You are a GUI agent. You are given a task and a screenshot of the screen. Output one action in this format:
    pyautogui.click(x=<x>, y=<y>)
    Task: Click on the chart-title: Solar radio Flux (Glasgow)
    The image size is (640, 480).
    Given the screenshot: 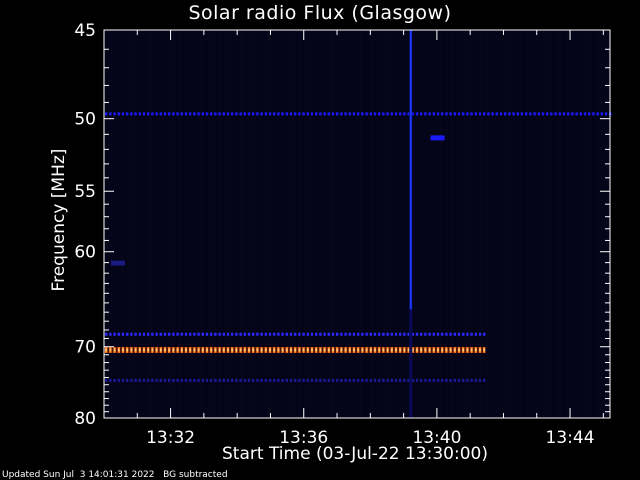 What is the action you would take?
    pyautogui.click(x=320, y=13)
    